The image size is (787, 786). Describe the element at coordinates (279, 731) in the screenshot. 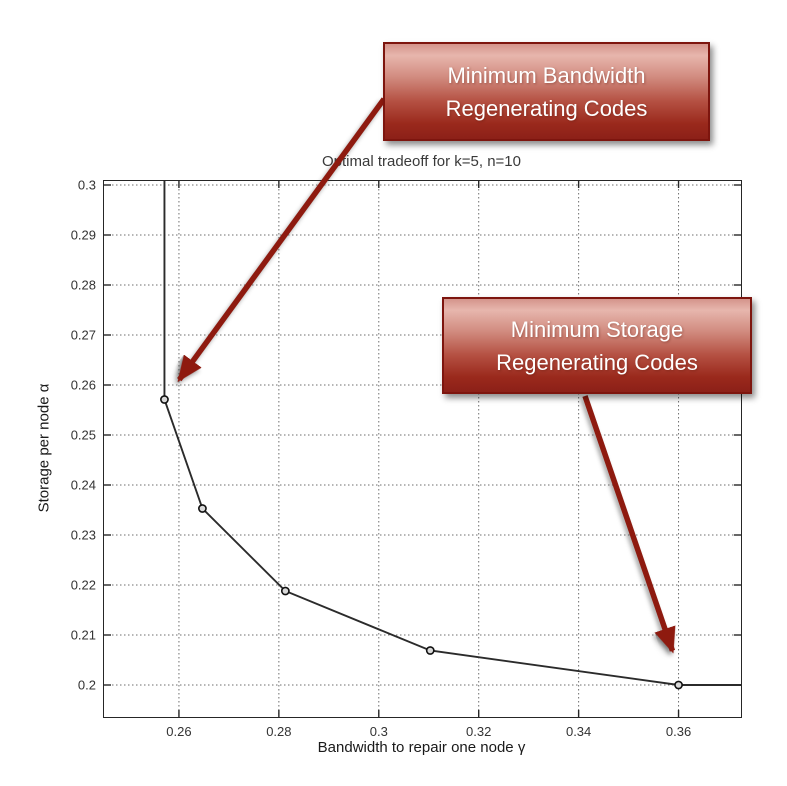

I see `x-tick-label: 0.28` at that location.